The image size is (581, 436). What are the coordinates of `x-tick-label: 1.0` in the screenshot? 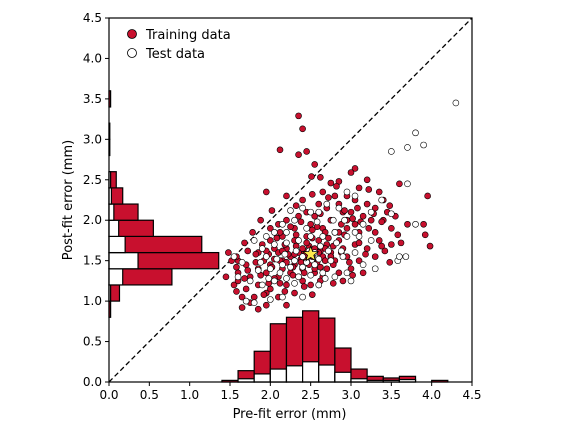 It's located at (189, 395).